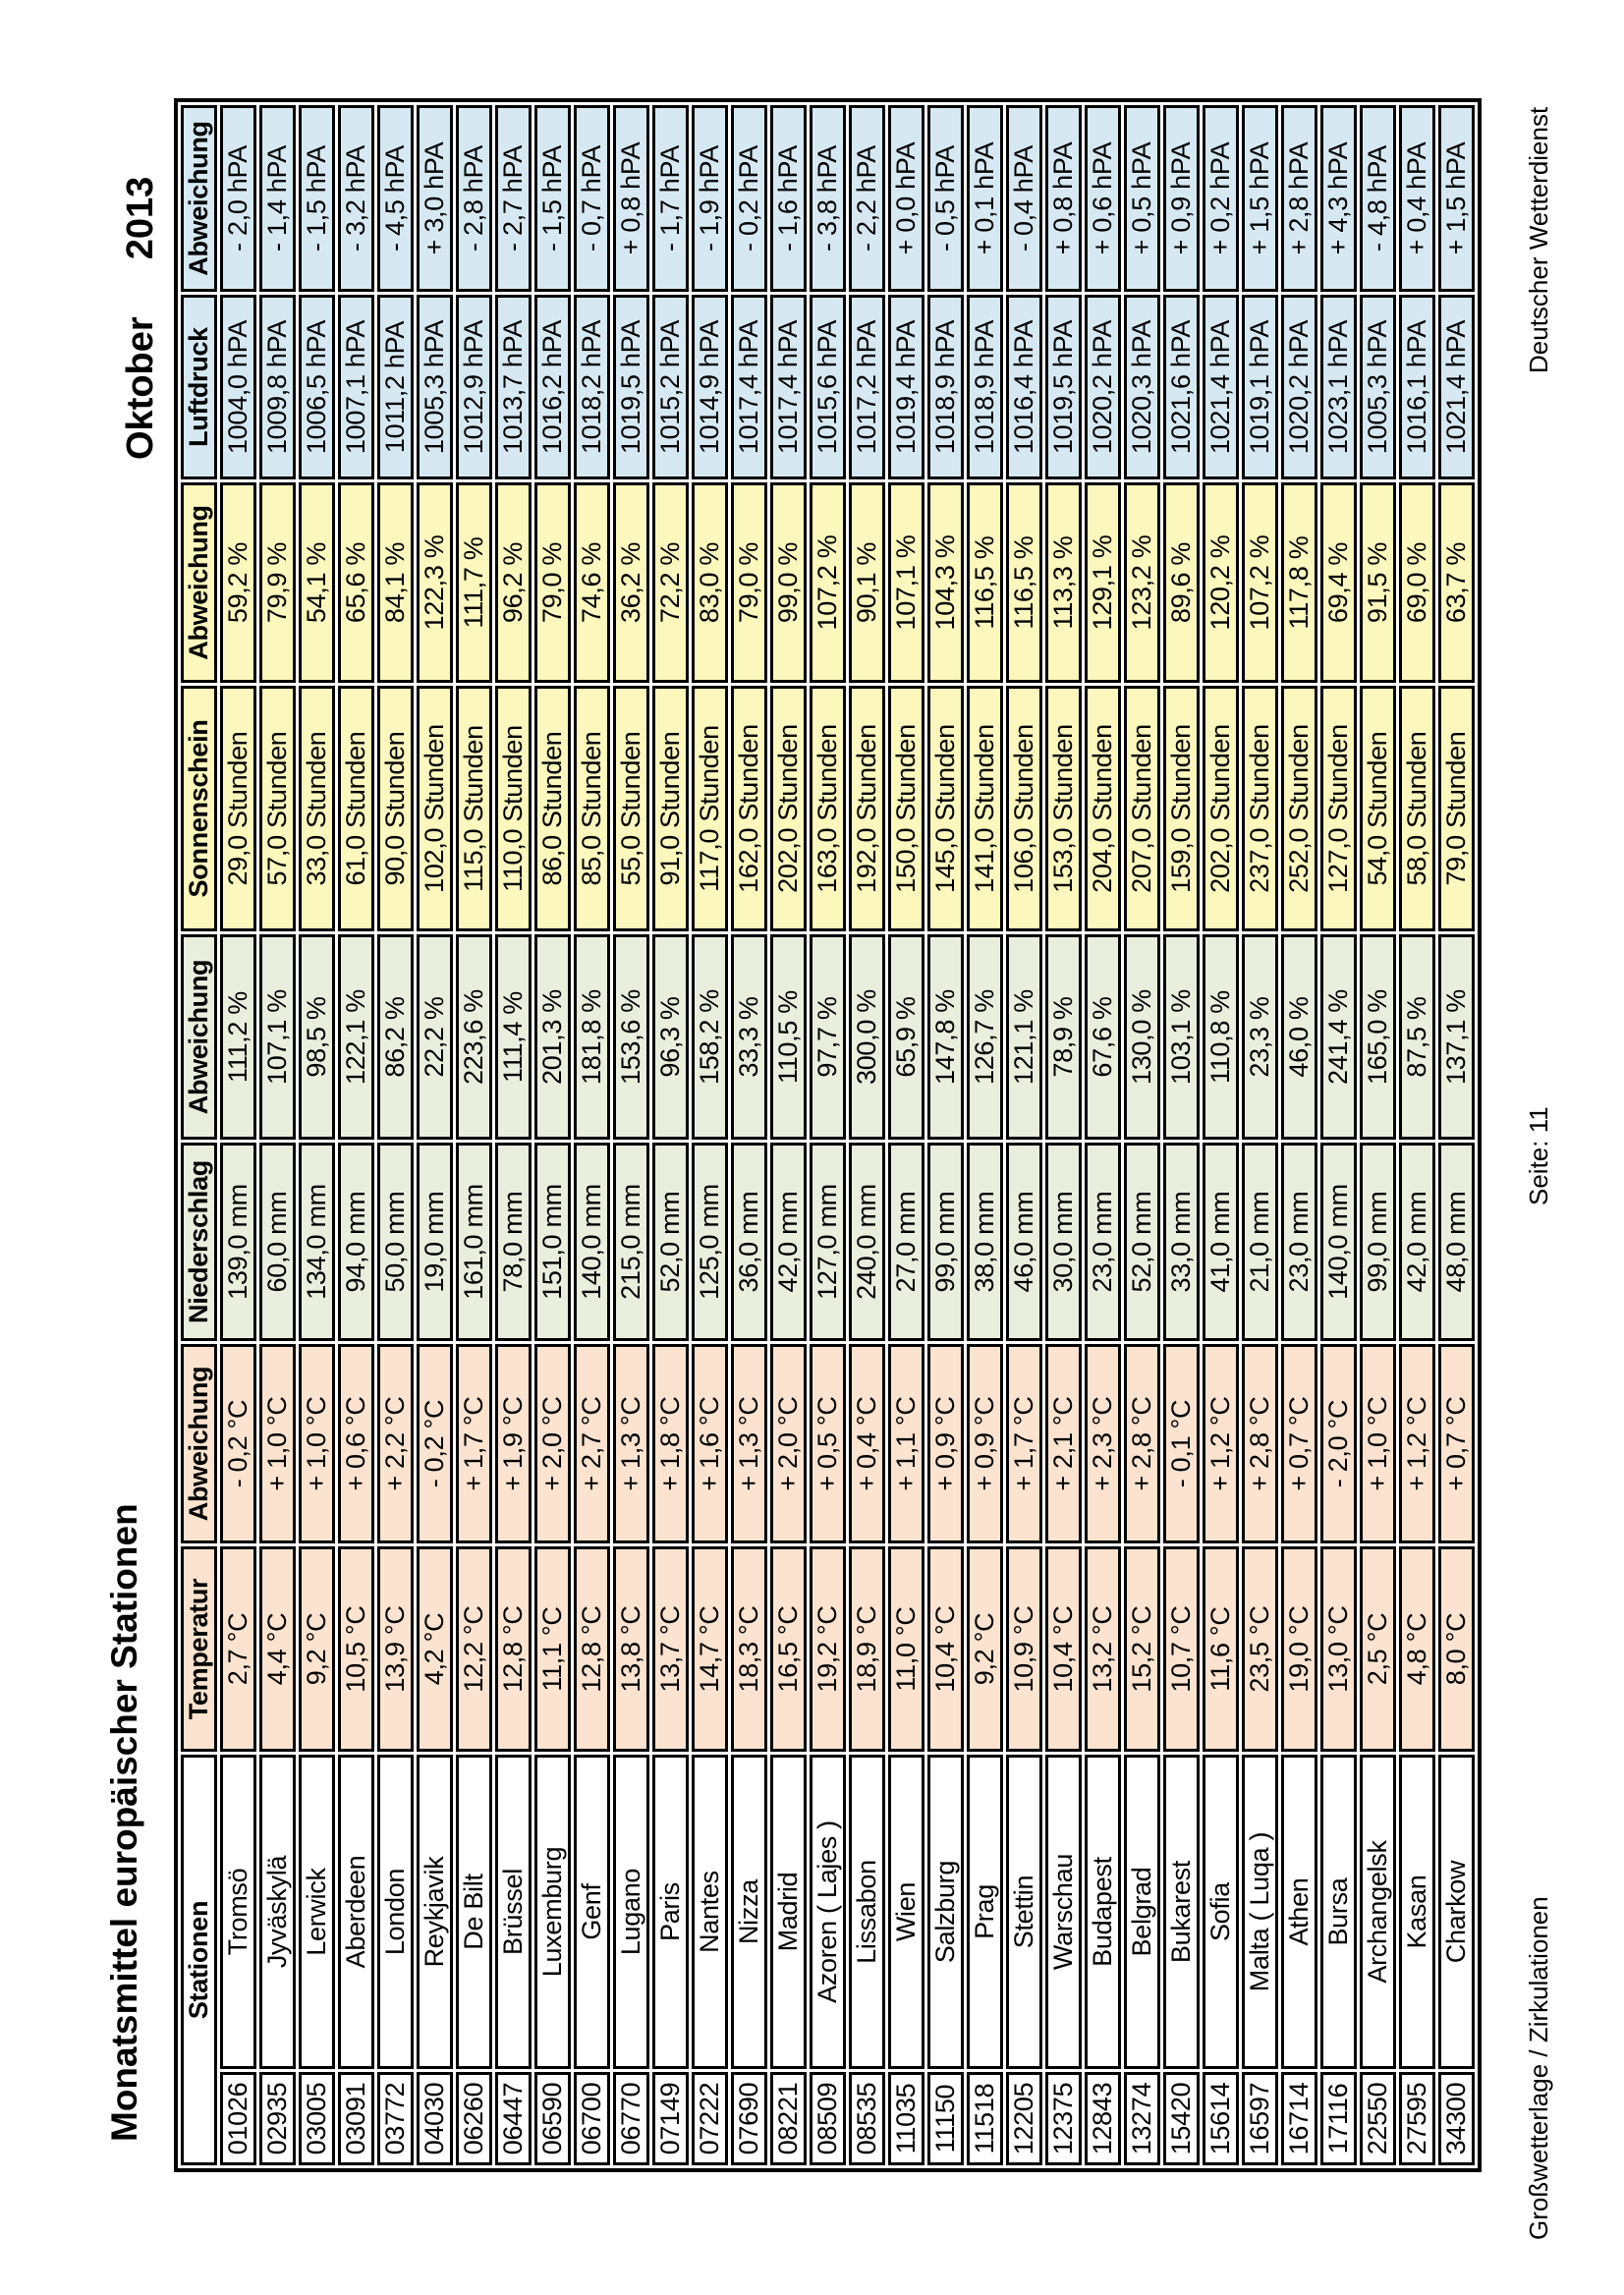  I want to click on station-id: 17116, so click(1338, 2118).